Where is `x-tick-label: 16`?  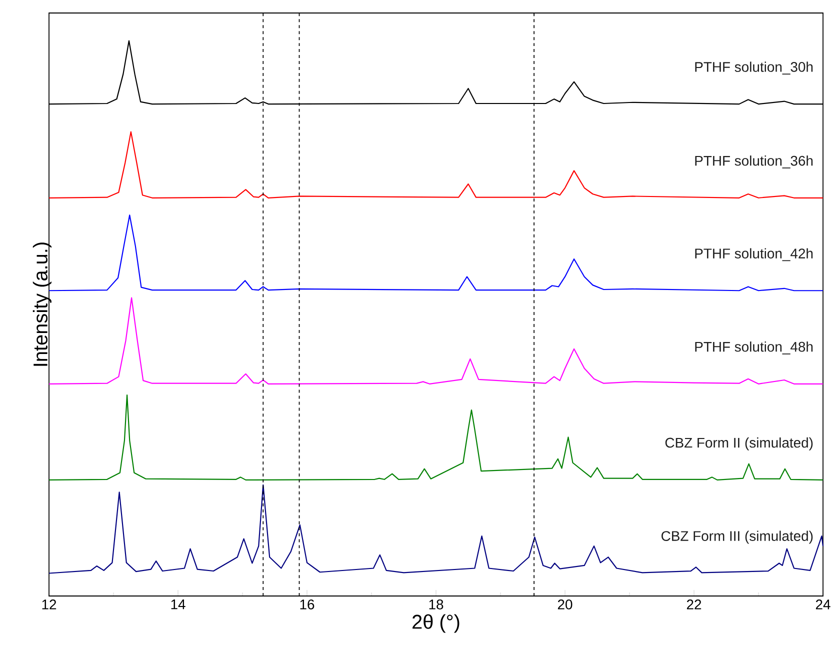 x-tick-label: 16 is located at coordinates (307, 605).